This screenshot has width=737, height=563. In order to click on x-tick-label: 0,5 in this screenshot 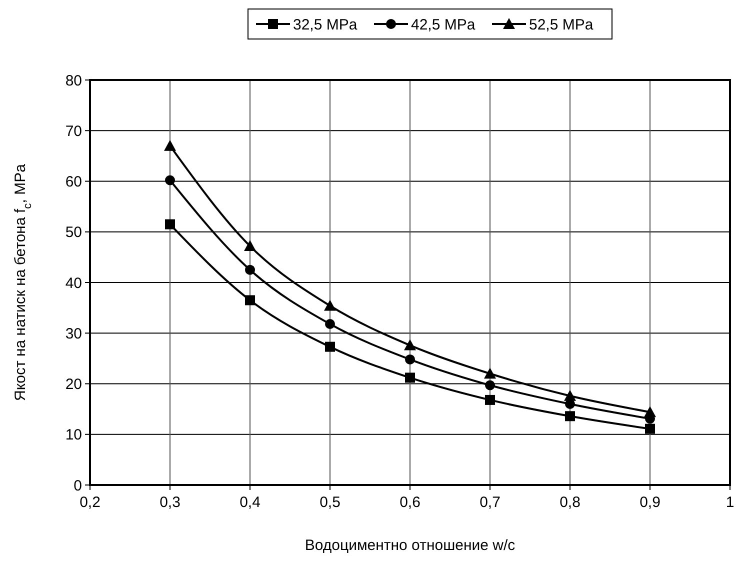, I will do `click(330, 502)`.